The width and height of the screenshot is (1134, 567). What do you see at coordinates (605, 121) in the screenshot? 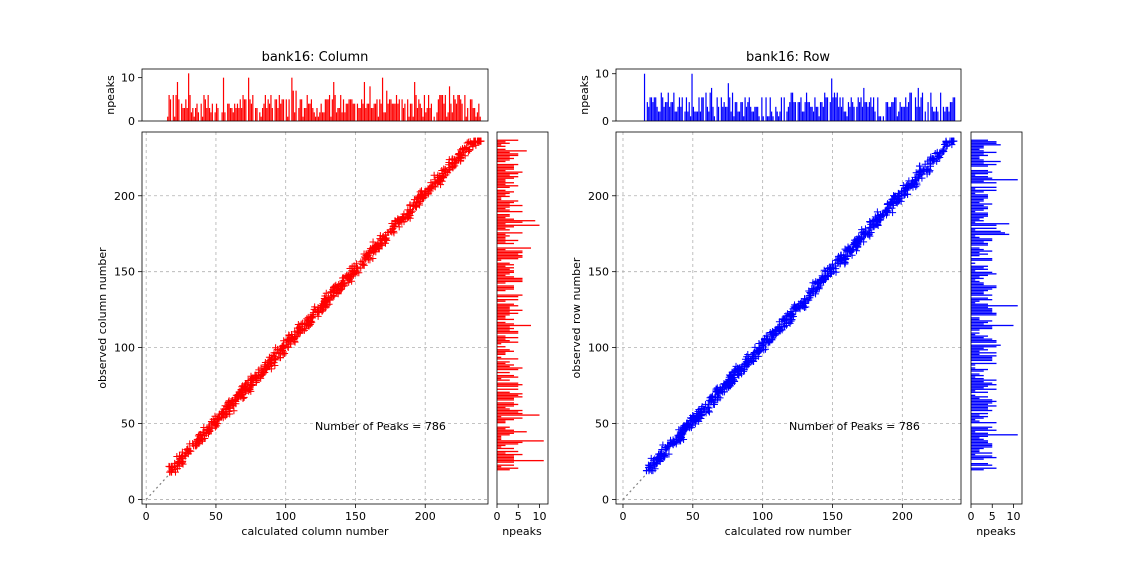
I see `top-hist-y-tick-label: 0` at bounding box center [605, 121].